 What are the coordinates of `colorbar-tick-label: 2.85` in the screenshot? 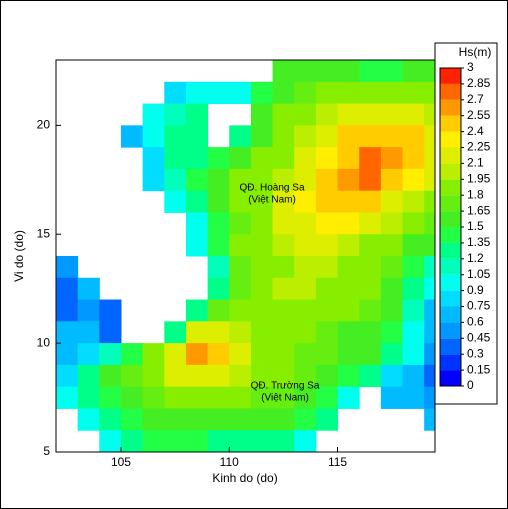 It's located at (479, 83).